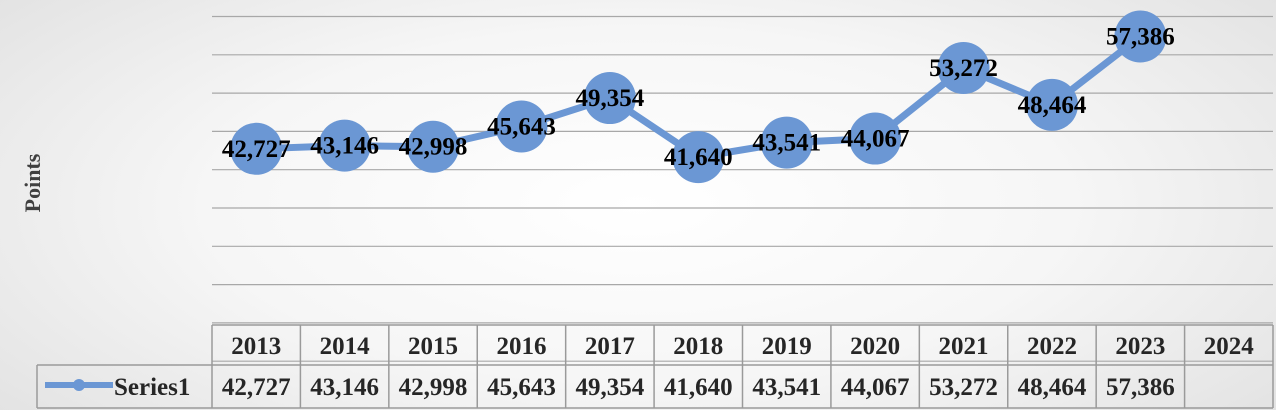 The image size is (1276, 410). I want to click on data-label: 45,643, so click(521, 126).